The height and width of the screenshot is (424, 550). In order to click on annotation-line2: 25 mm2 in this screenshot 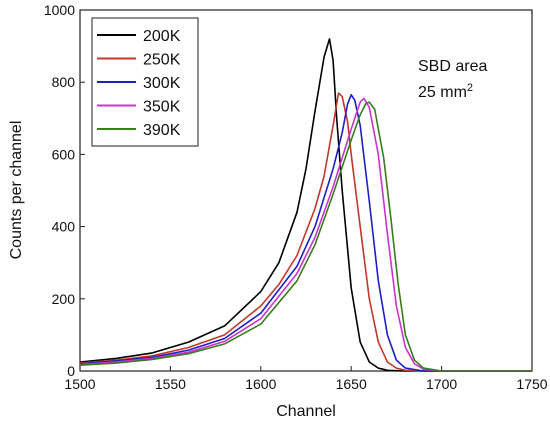, I will do `click(445, 91)`.